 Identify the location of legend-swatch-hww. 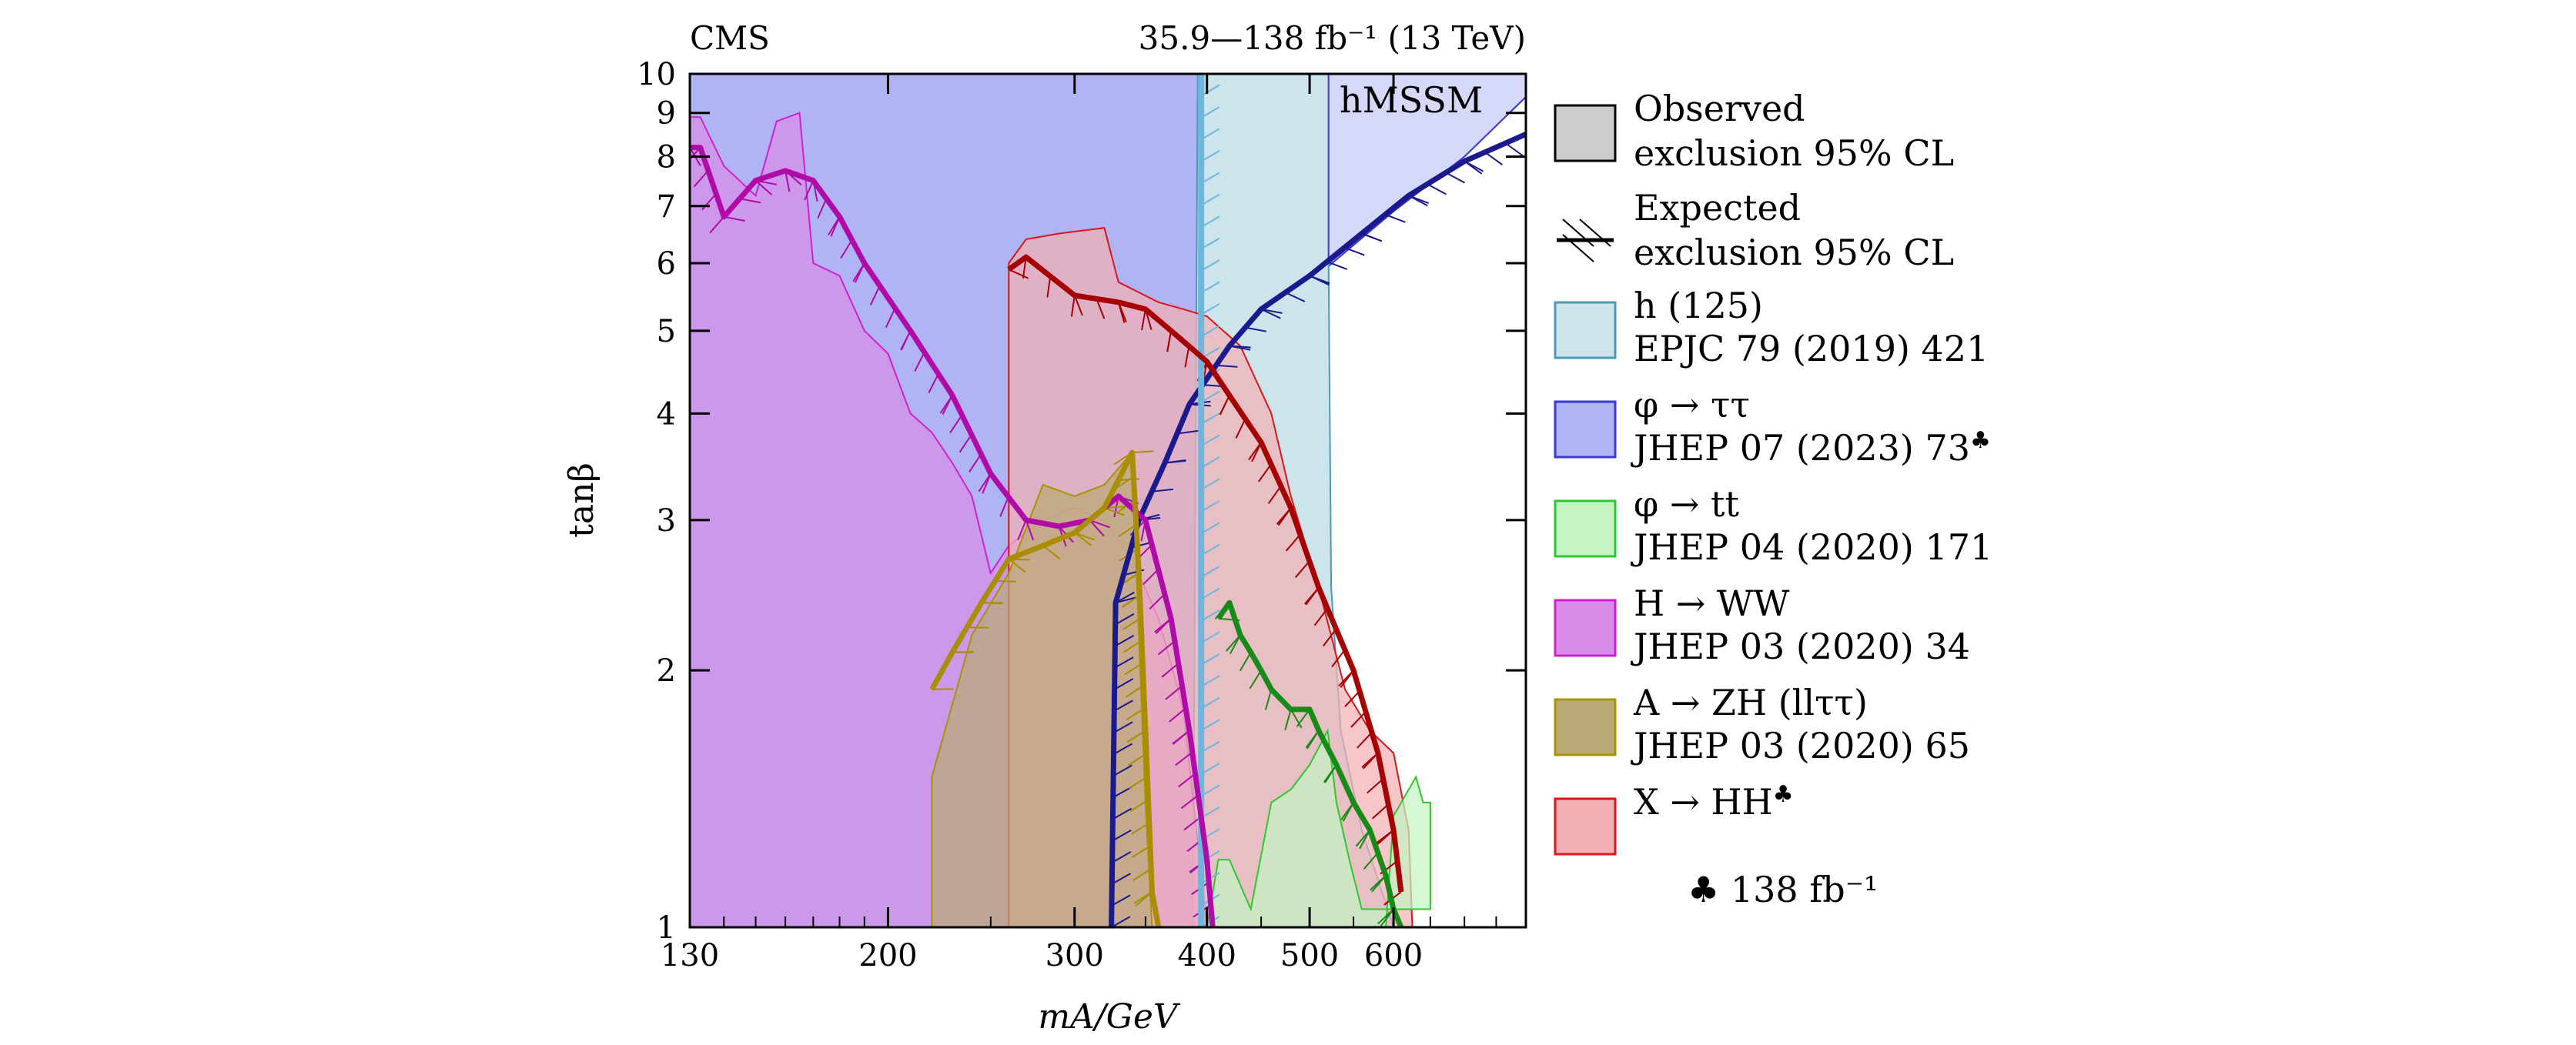
(1586, 628).